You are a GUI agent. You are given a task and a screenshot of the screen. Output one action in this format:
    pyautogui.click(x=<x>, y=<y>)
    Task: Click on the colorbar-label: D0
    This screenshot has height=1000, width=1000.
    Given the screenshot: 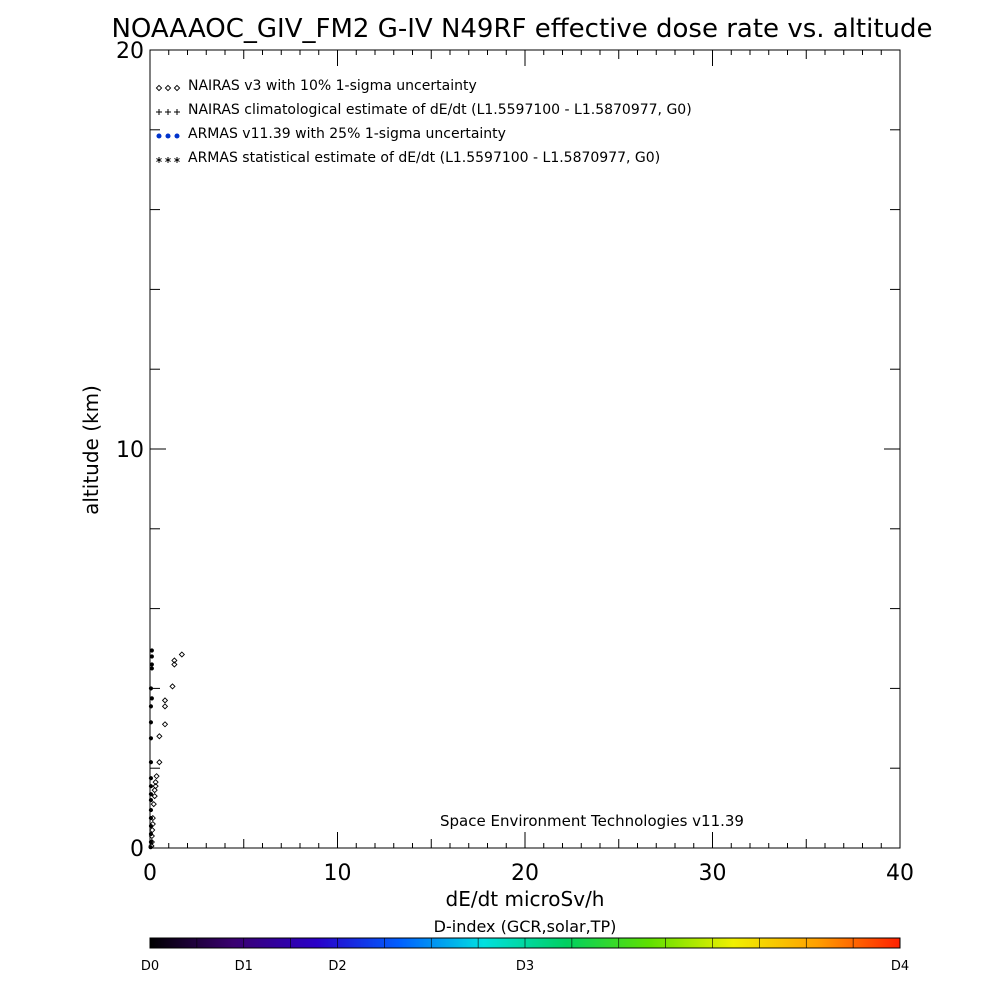 What is the action you would take?
    pyautogui.click(x=150, y=966)
    